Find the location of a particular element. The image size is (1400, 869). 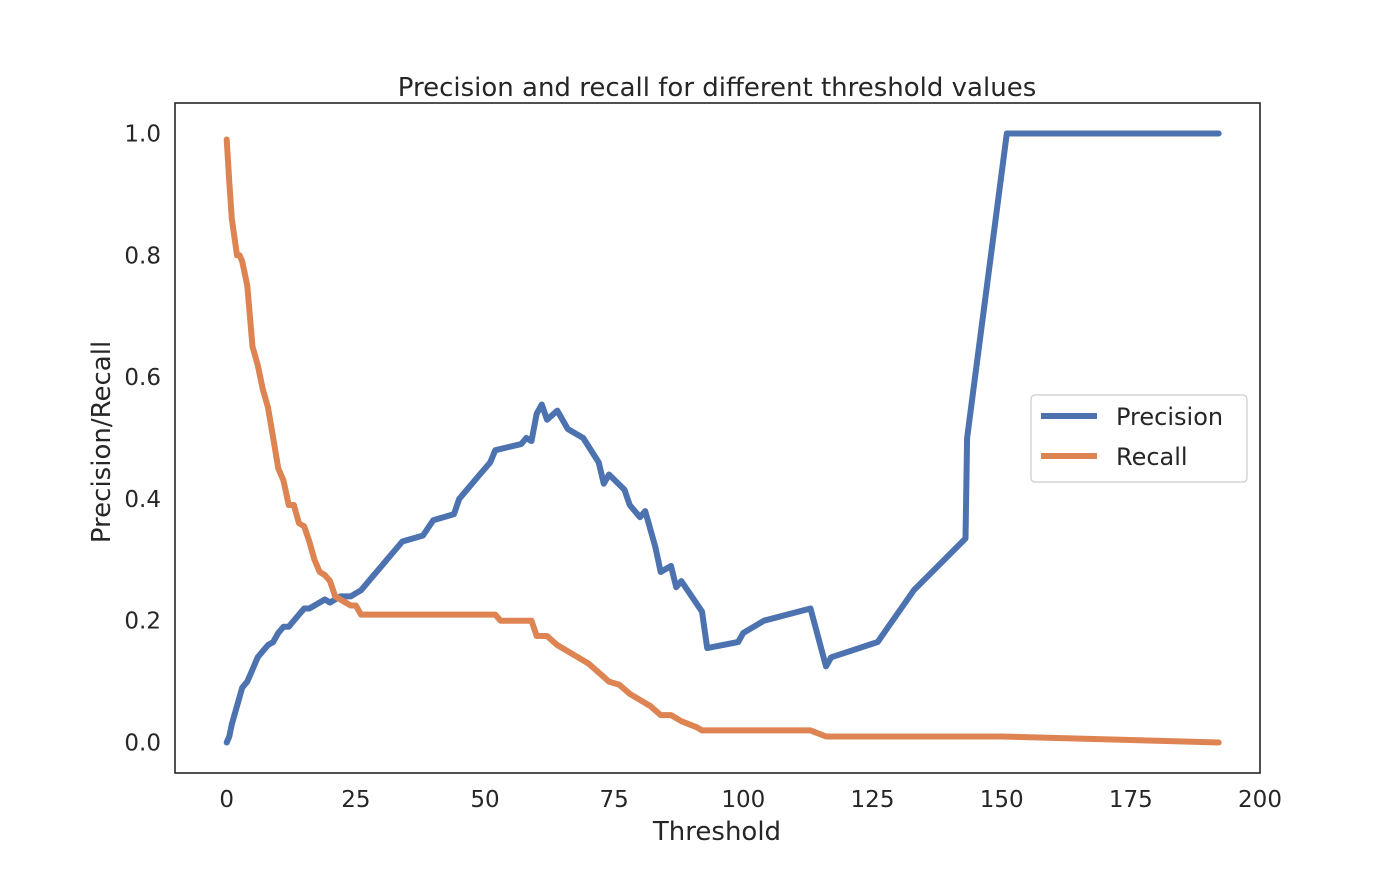

x-axis-label: Threshold is located at coordinates (716, 832).